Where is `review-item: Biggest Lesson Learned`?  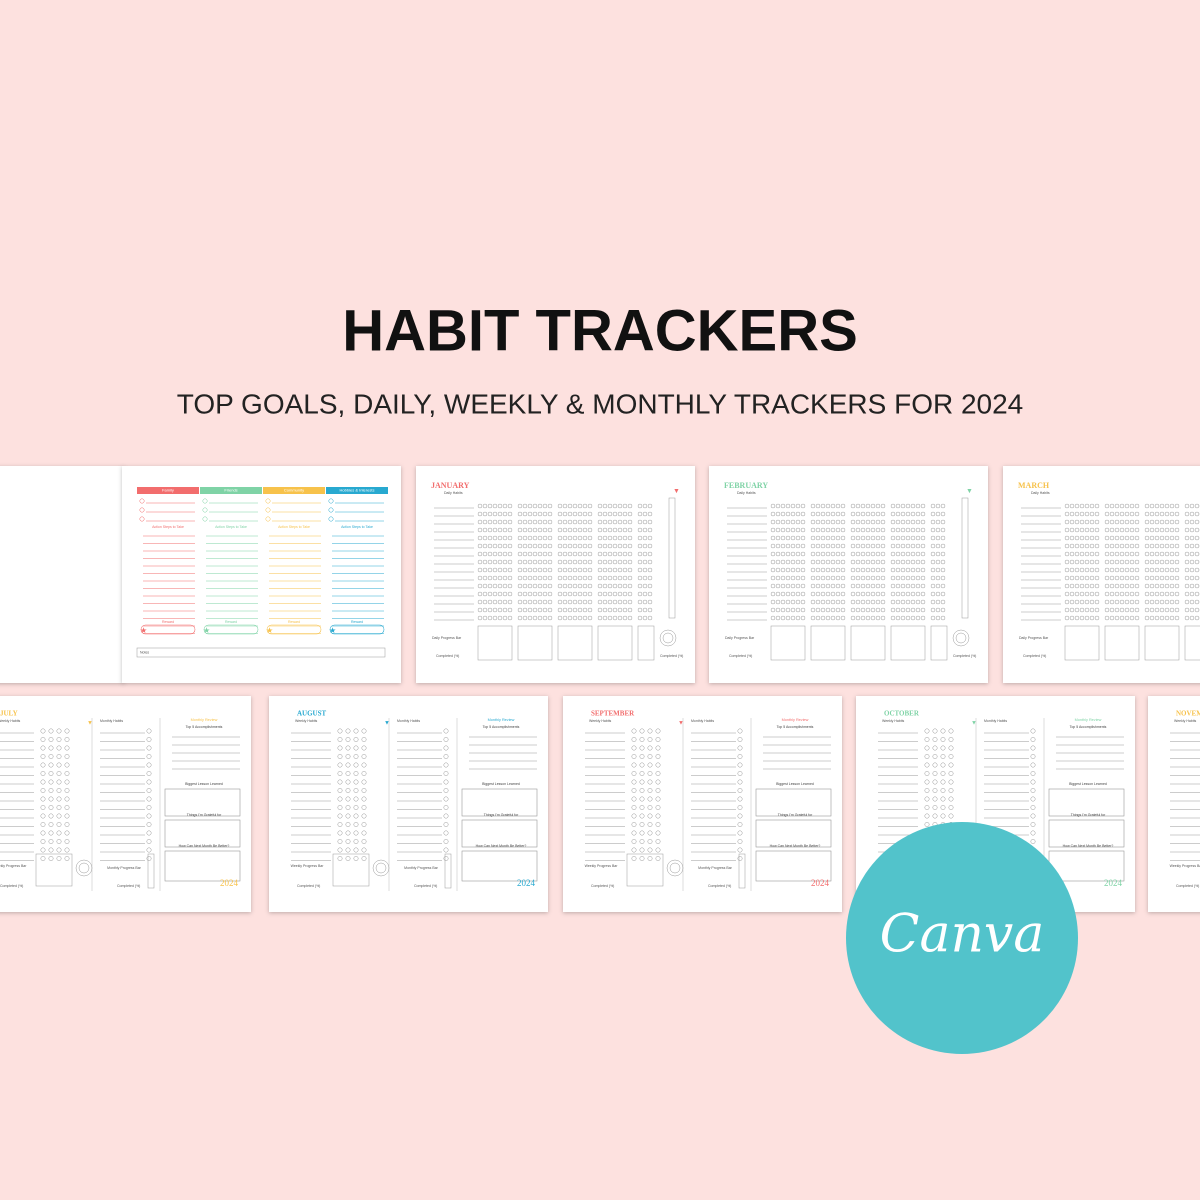 review-item: Biggest Lesson Learned is located at coordinates (204, 784).